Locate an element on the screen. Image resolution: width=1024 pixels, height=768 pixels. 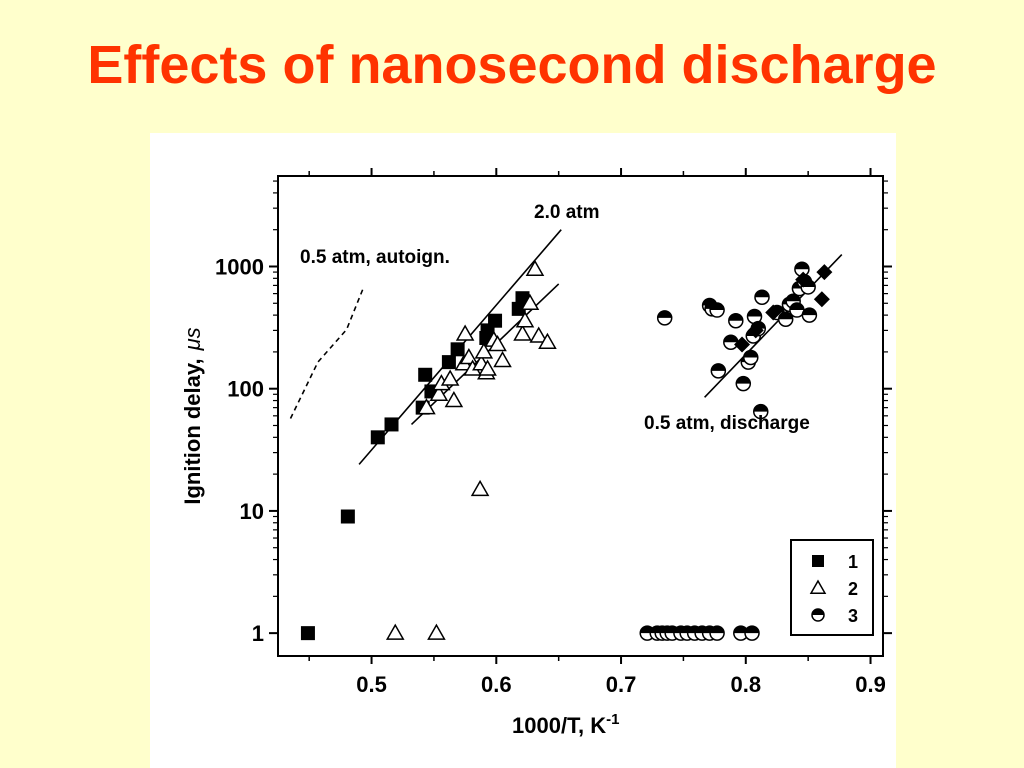
legend-label: 2 is located at coordinates (853, 589).